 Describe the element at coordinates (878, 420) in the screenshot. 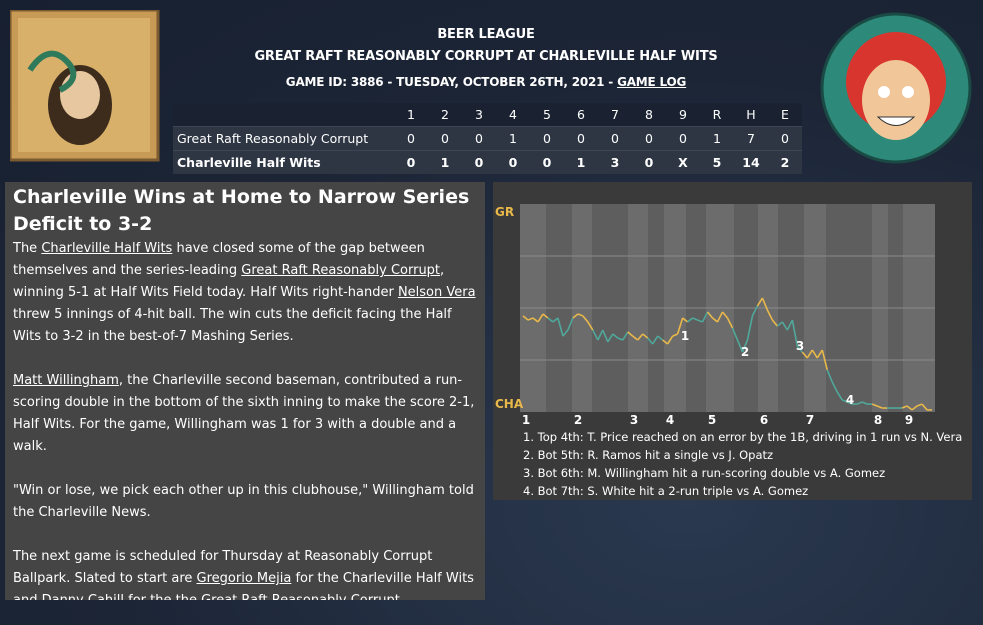

I see `x-tick-label: 8` at that location.